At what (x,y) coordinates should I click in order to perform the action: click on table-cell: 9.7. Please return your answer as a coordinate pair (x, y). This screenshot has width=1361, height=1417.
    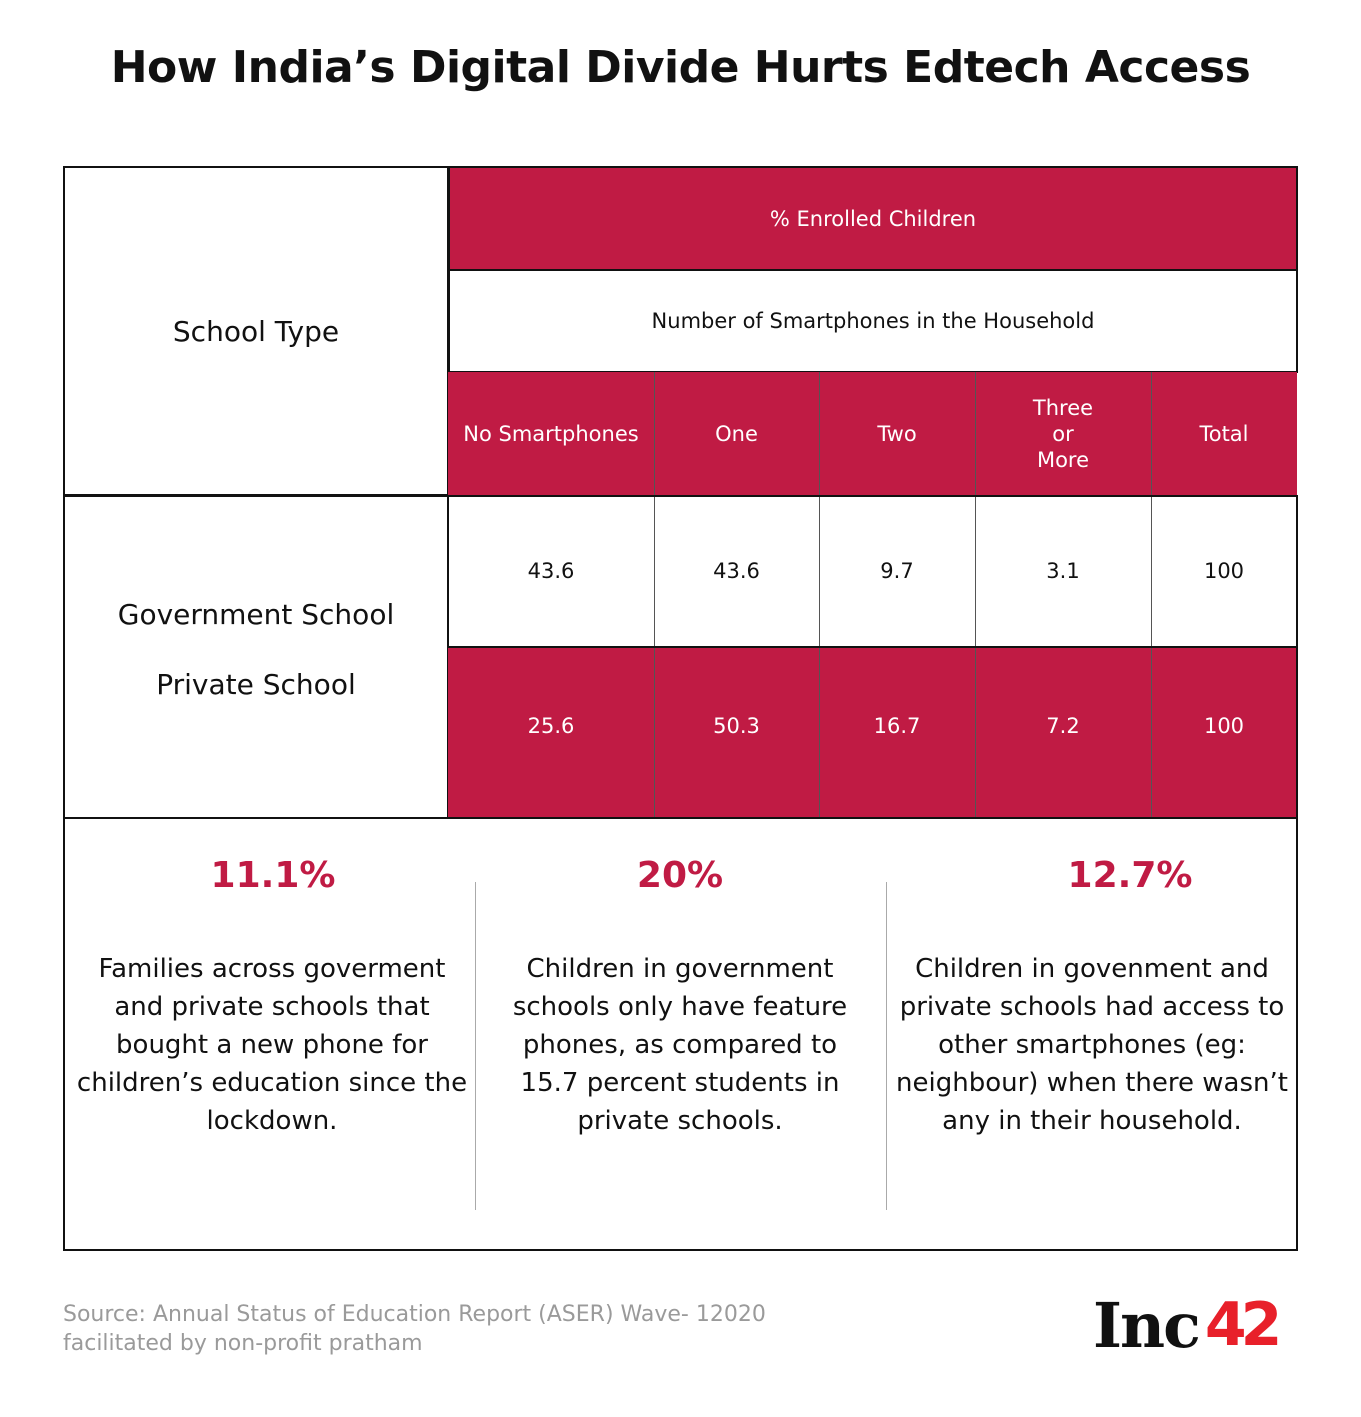
    Looking at the image, I should click on (897, 571).